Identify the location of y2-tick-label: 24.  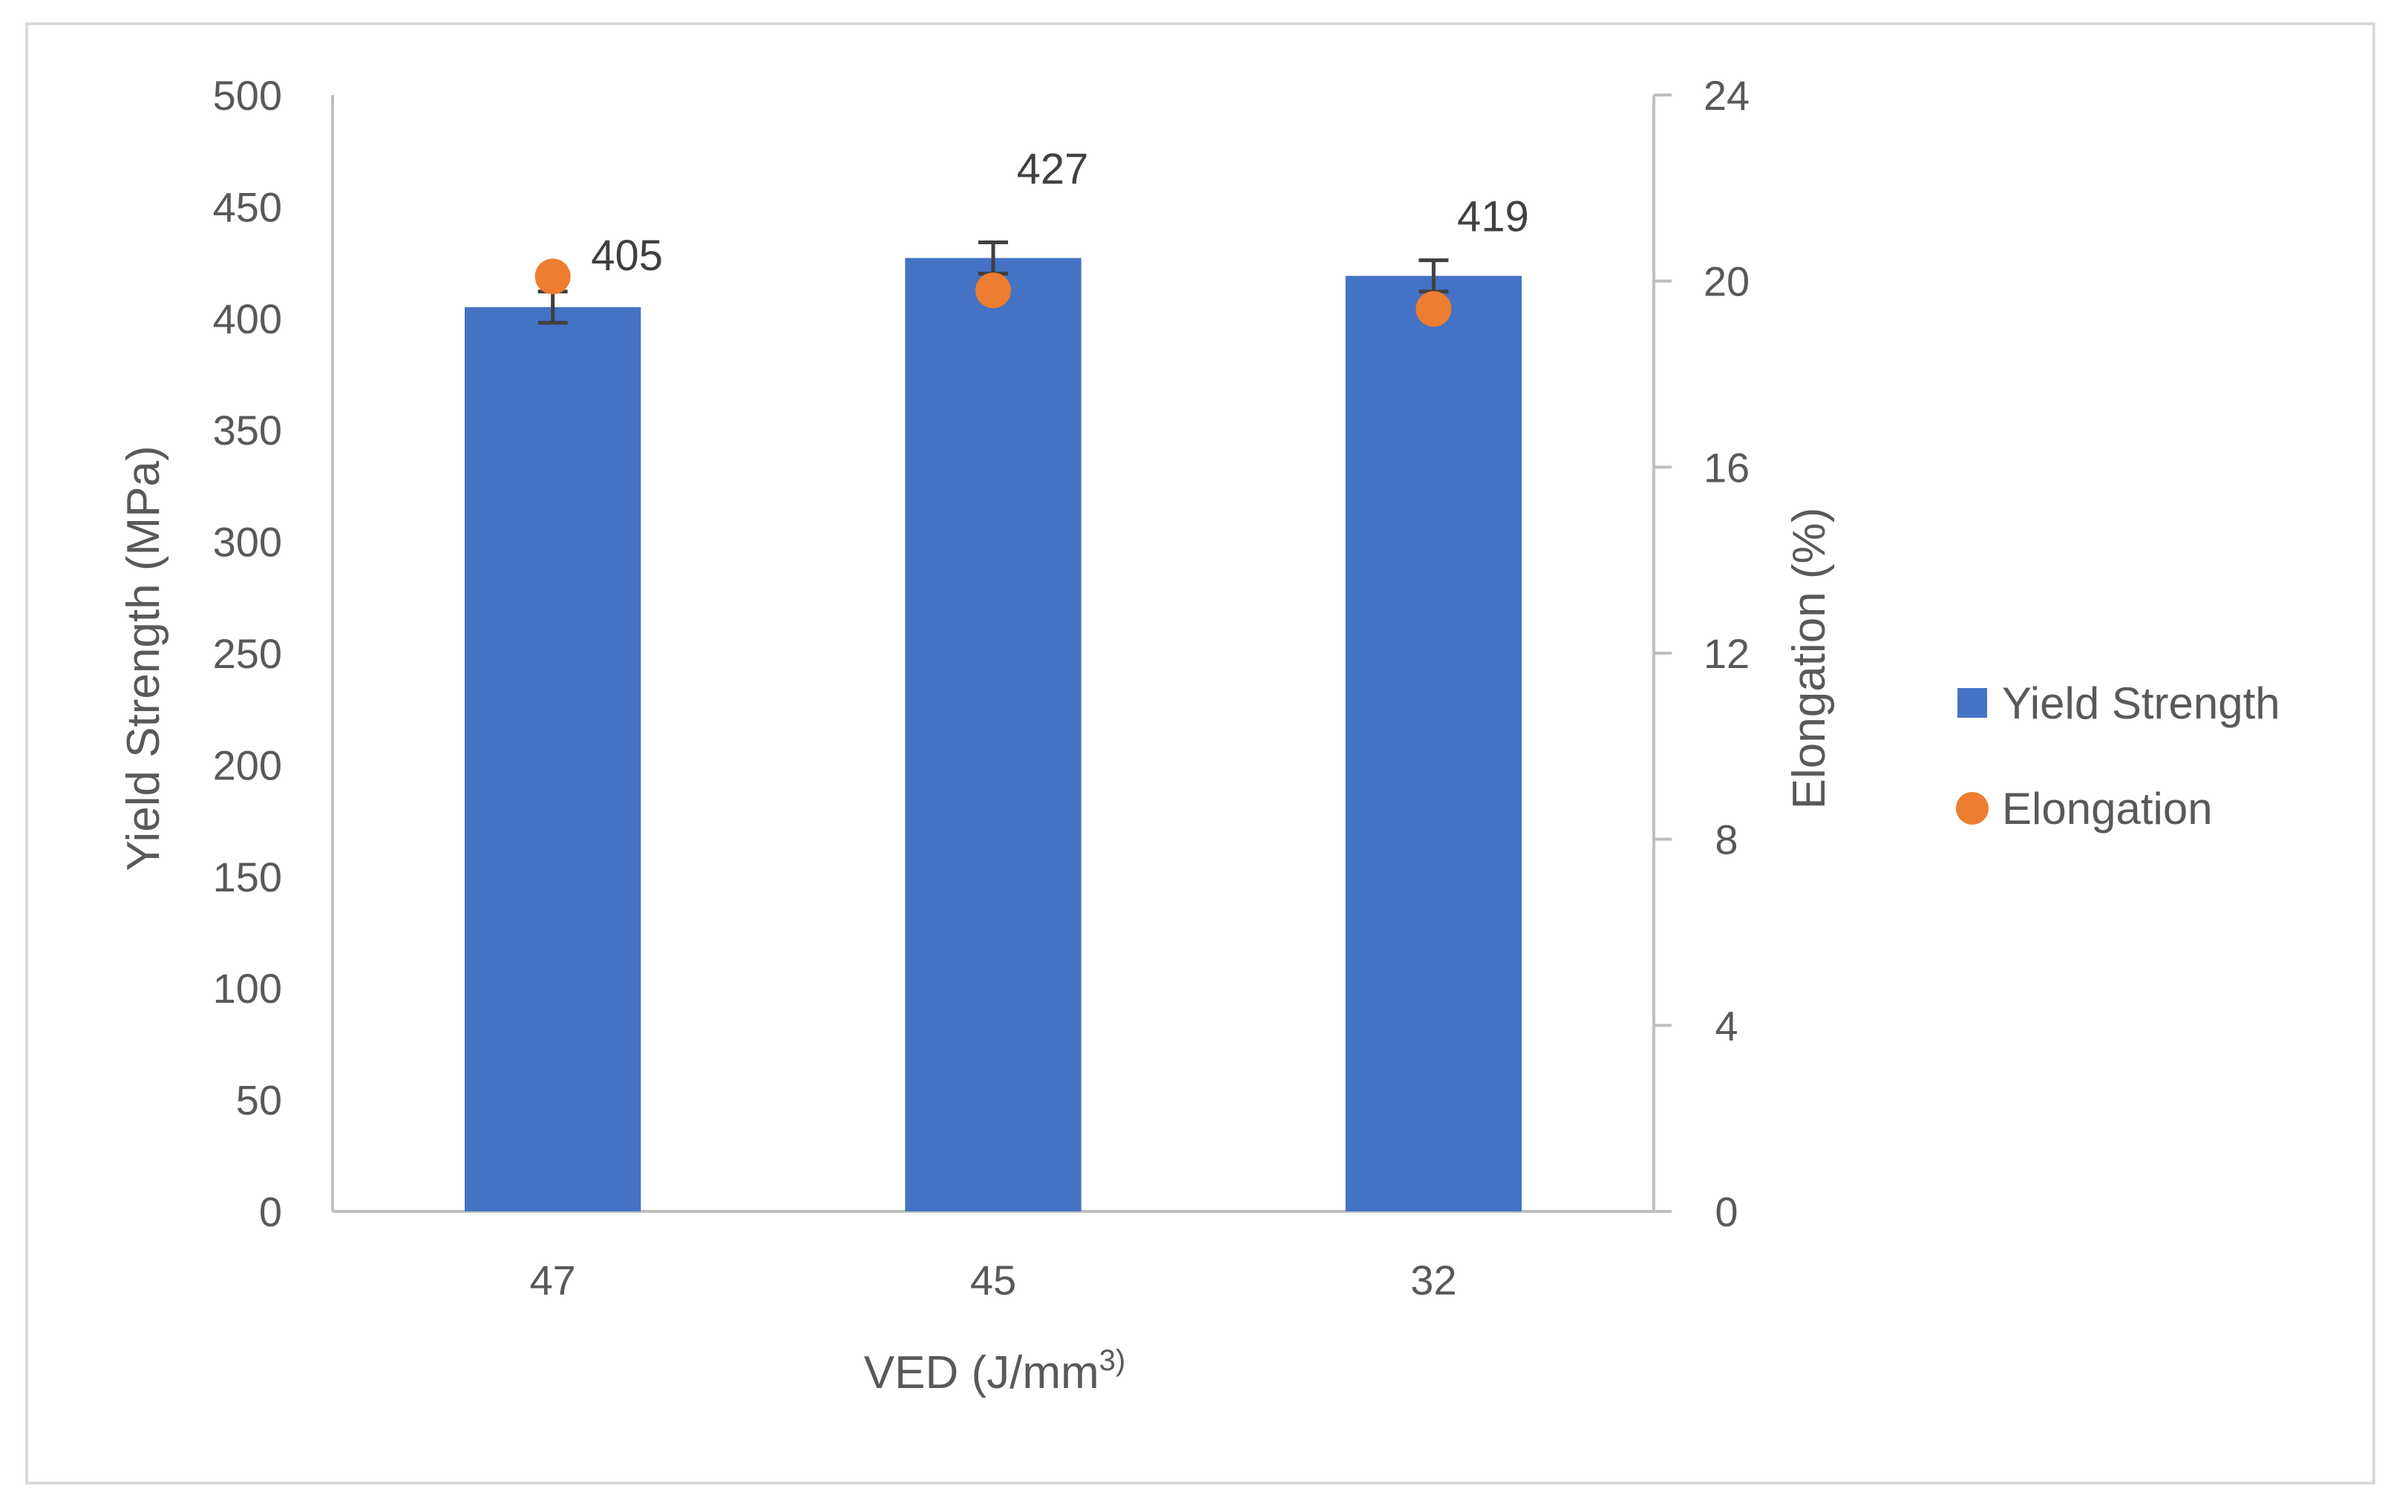
(1727, 96).